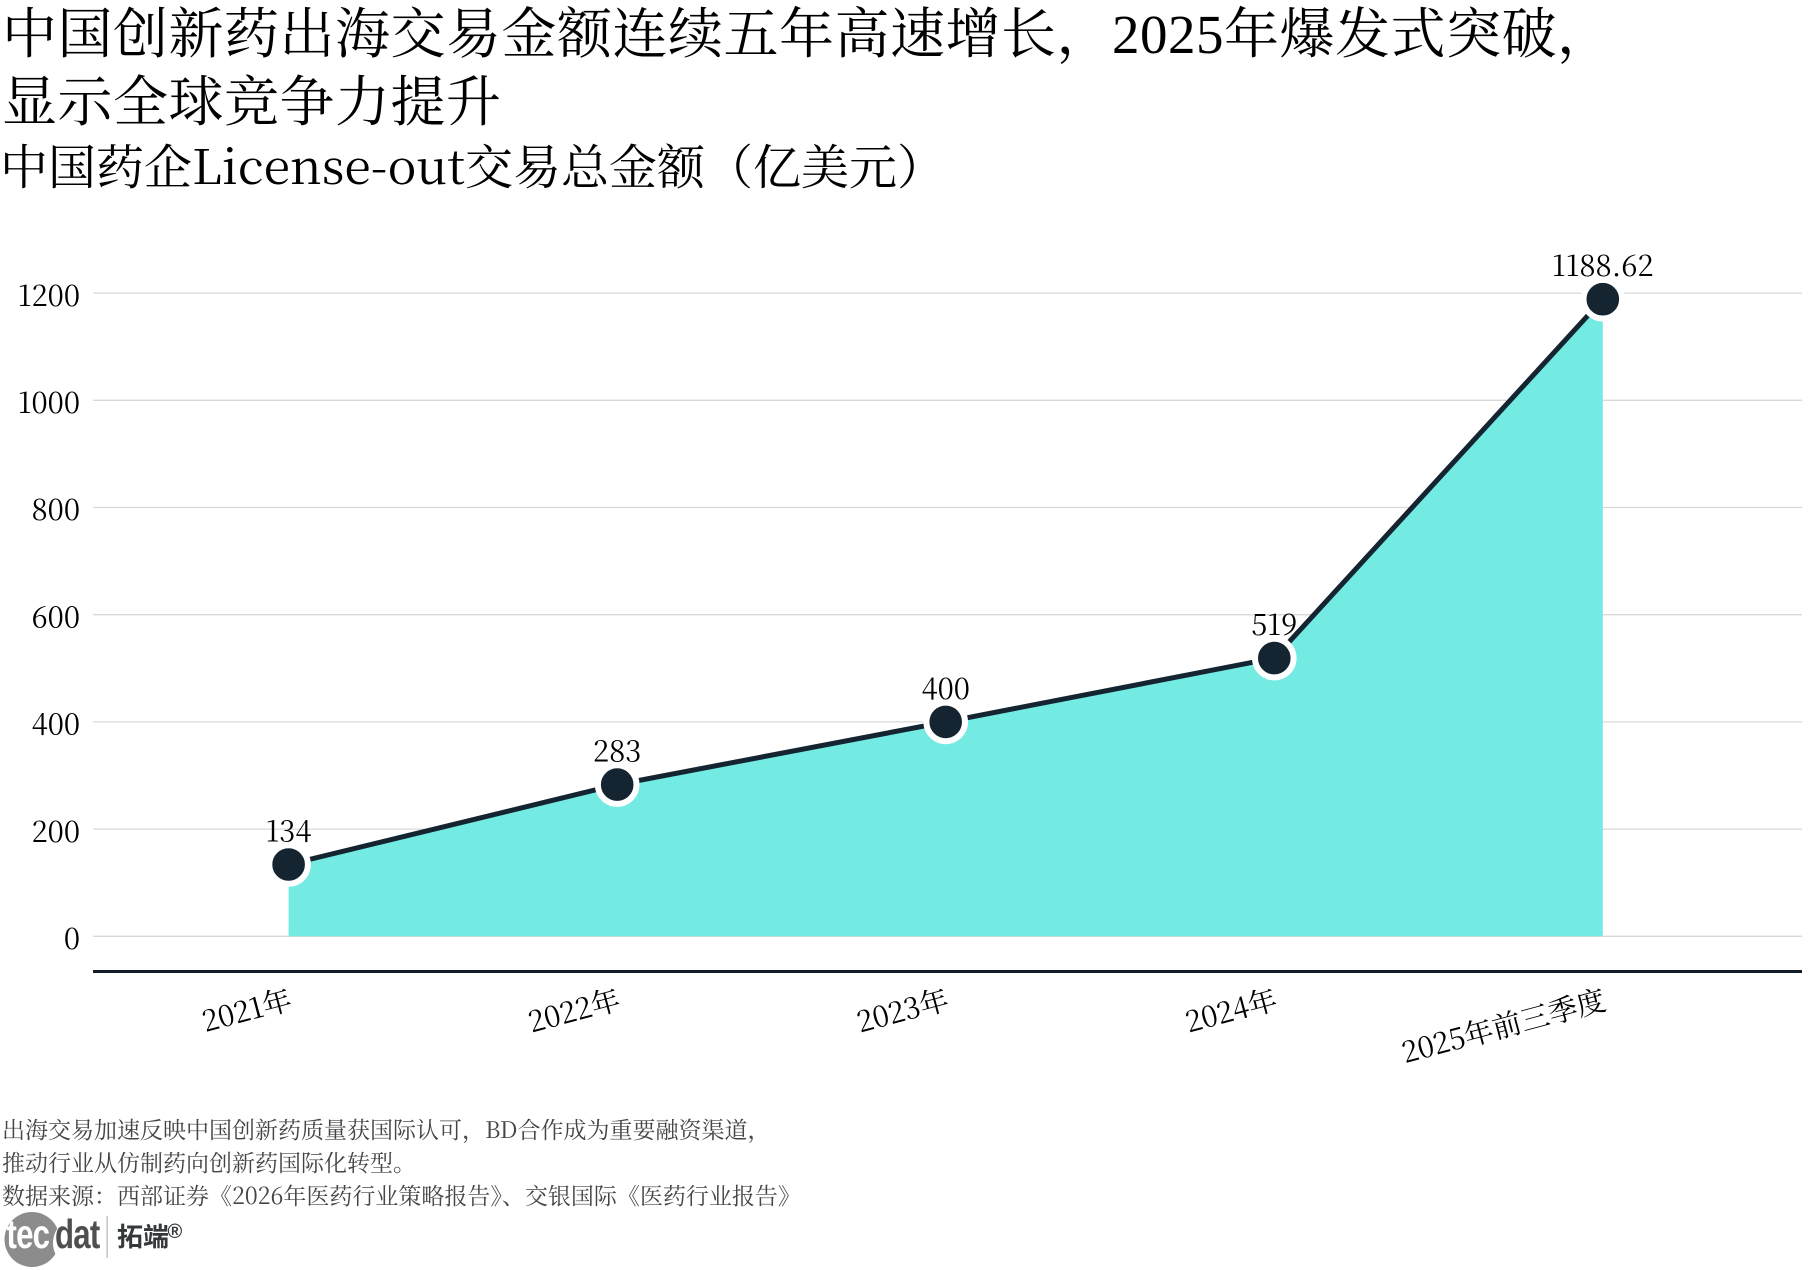  Describe the element at coordinates (1603, 264) in the screenshot. I see `svg-text: 1188.62` at that location.